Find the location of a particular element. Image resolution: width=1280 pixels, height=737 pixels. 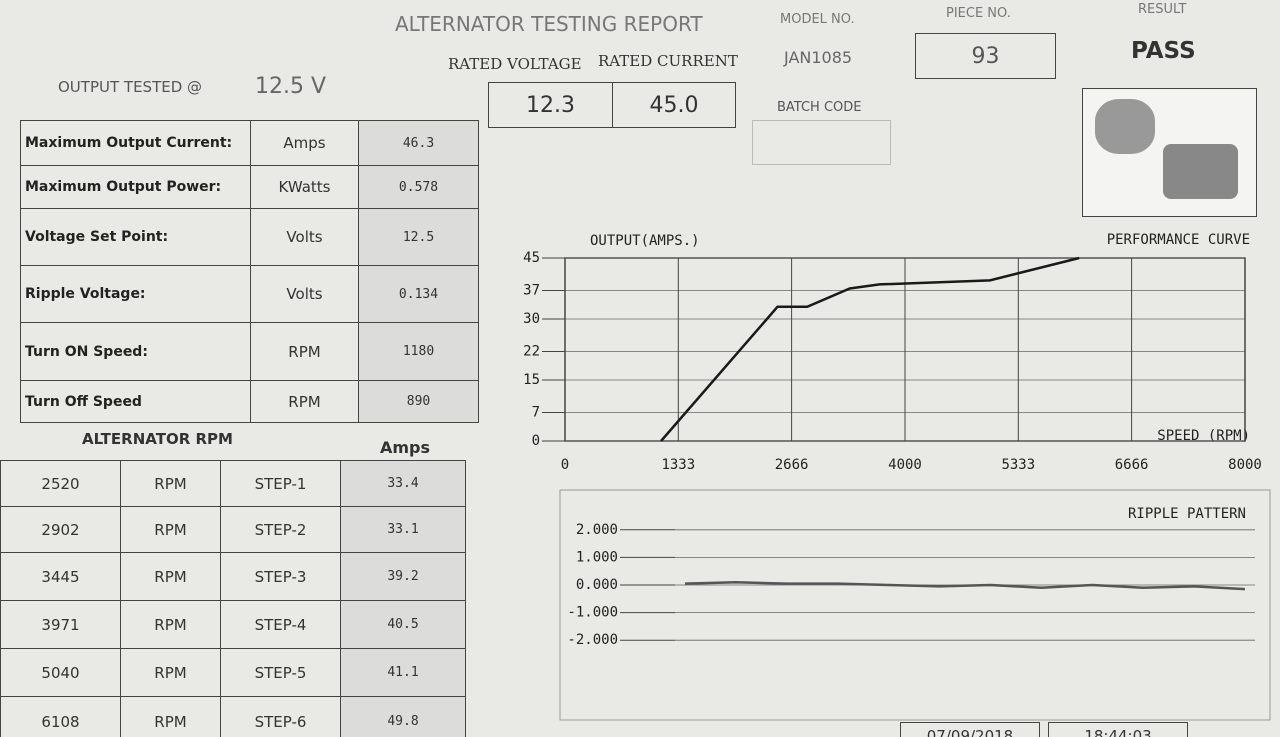

table-cell: 2902 is located at coordinates (60, 529).